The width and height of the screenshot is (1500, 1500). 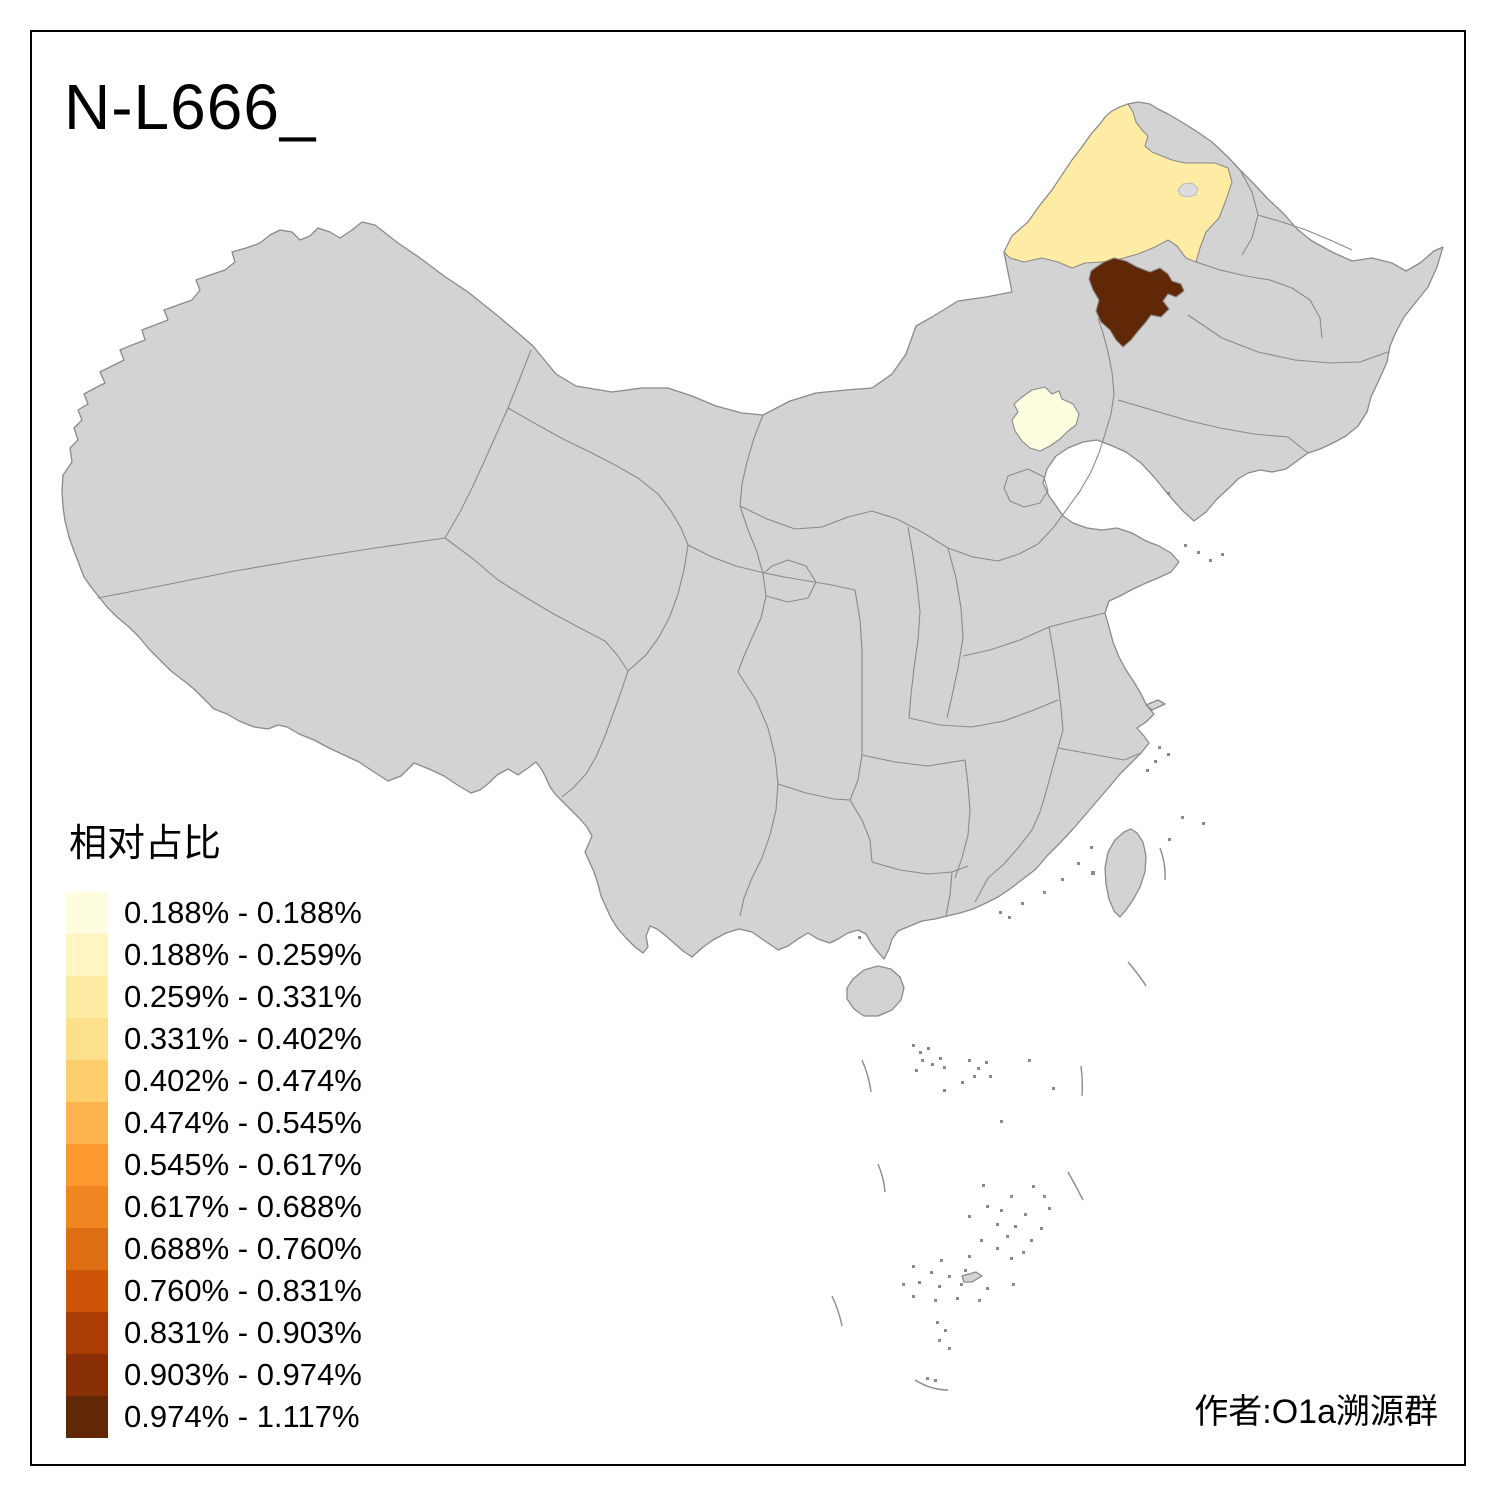 I want to click on legend-item: 0.760% - 0.831%, so click(x=214, y=1291).